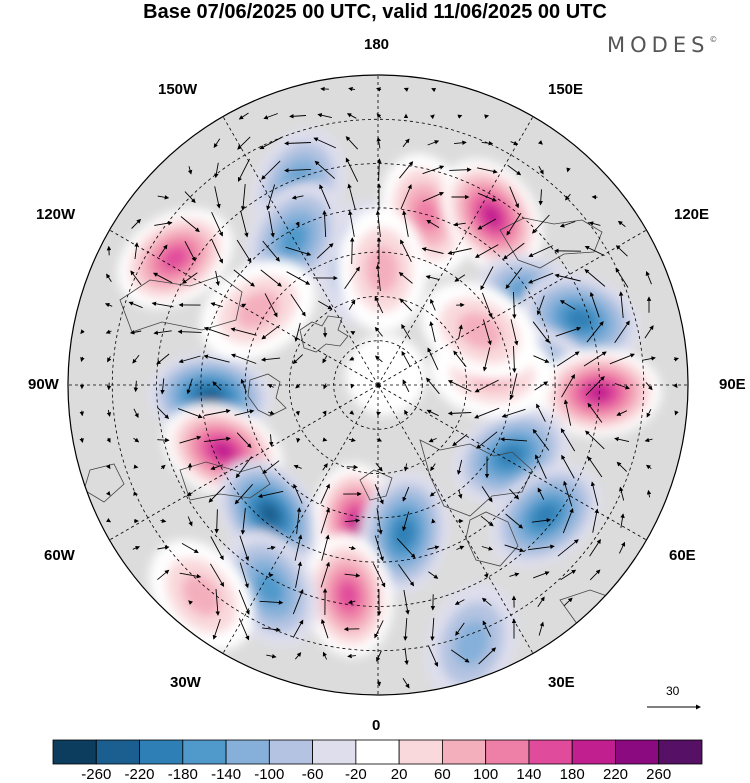  What do you see at coordinates (442, 774) in the screenshot?
I see `colorbar-tick-label: 60` at bounding box center [442, 774].